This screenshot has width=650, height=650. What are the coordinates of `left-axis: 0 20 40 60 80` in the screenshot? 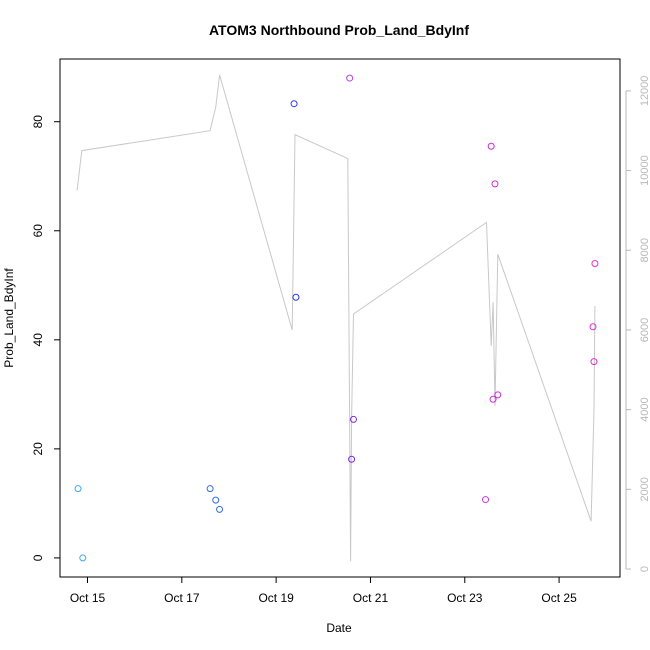 It's located at (45, 338).